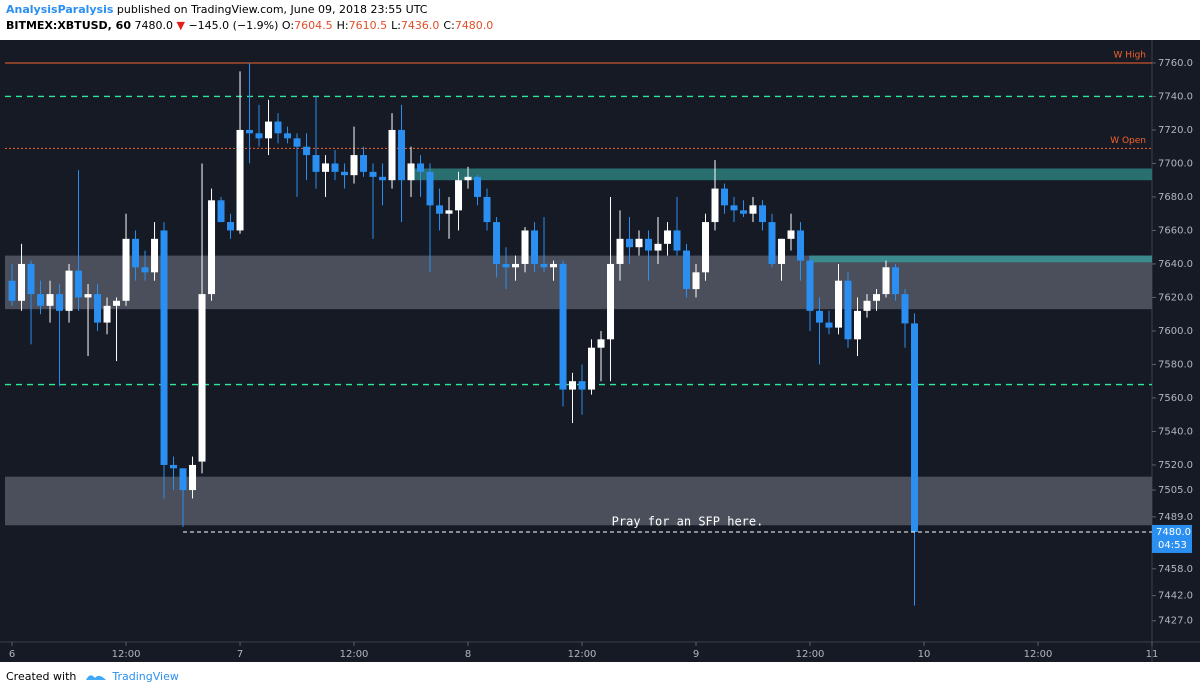 This screenshot has height=691, width=1200. What do you see at coordinates (1175, 230) in the screenshot?
I see `y-tick-label: 7660.0` at bounding box center [1175, 230].